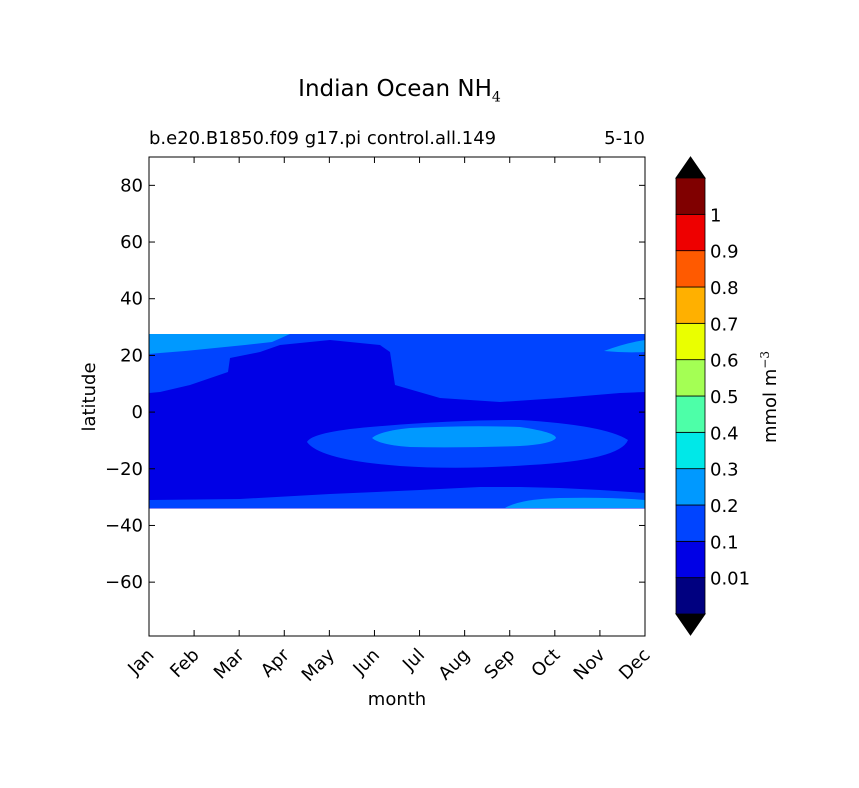 The height and width of the screenshot is (788, 859). Describe the element at coordinates (413, 660) in the screenshot. I see `x-tick-label: Jul` at that location.